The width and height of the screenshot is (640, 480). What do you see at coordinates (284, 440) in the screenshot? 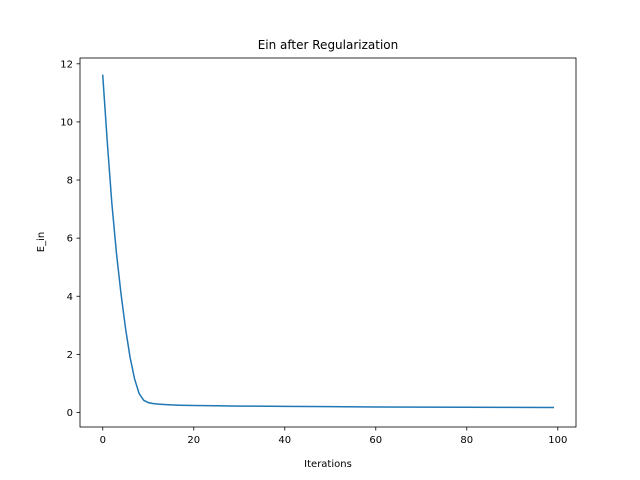
I see `x-tick-label: 40` at bounding box center [284, 440].